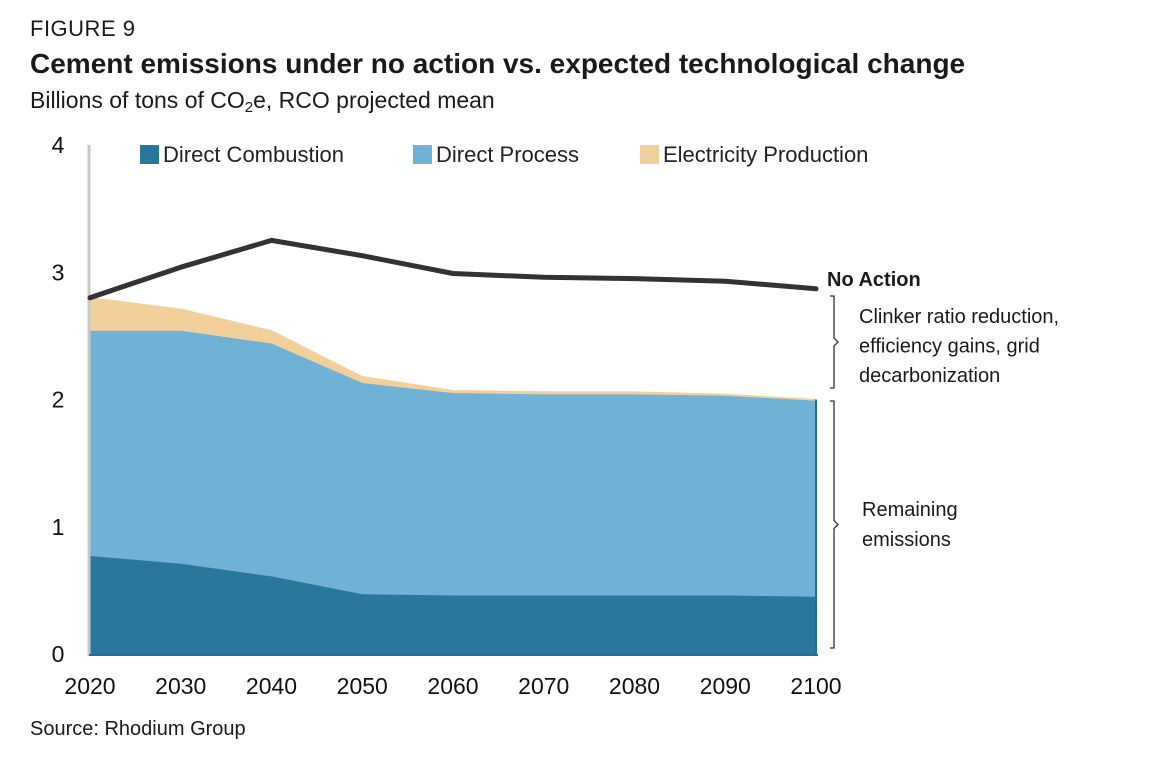  What do you see at coordinates (874, 280) in the screenshot?
I see `no-action-label: No Action` at bounding box center [874, 280].